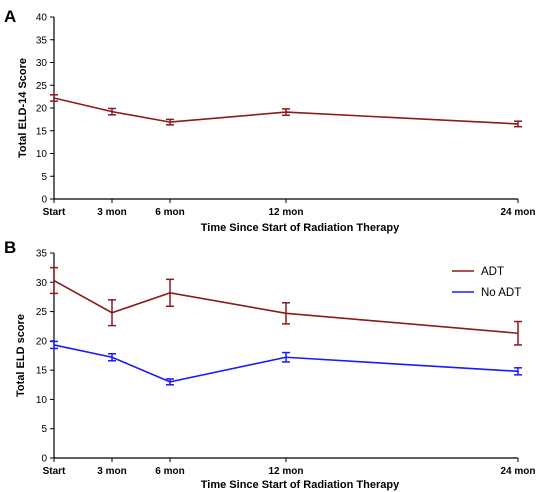 The height and width of the screenshot is (492, 536). What do you see at coordinates (23, 108) in the screenshot?
I see `y-axis-title: Total ELD-14 Score` at bounding box center [23, 108].